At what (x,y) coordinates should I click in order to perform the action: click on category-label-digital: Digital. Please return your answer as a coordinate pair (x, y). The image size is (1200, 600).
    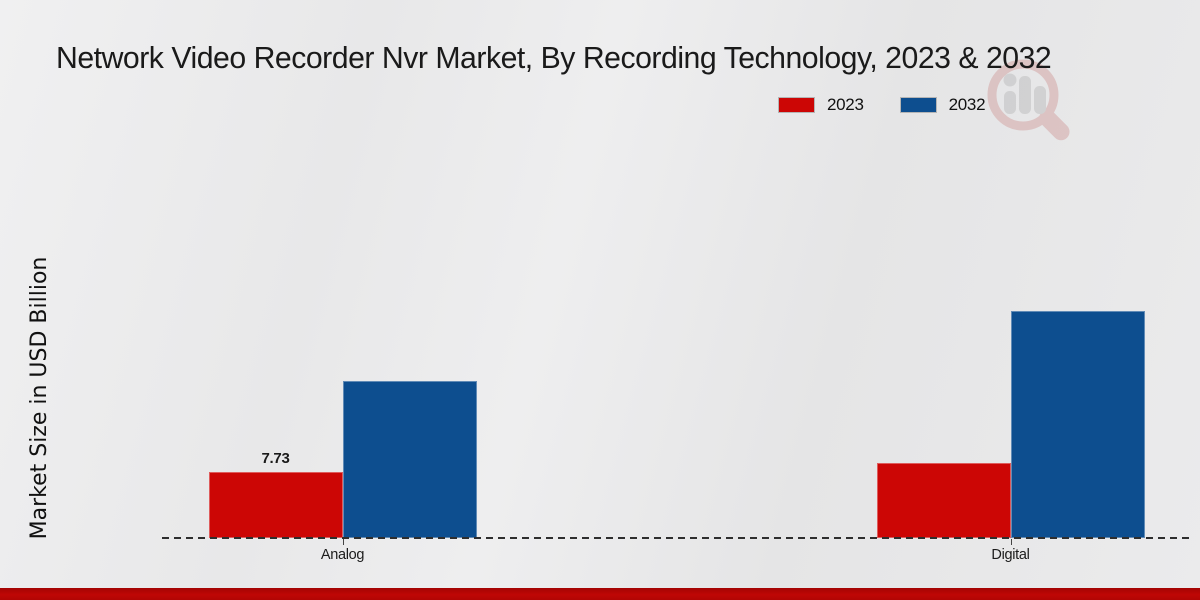
    Looking at the image, I should click on (1010, 555).